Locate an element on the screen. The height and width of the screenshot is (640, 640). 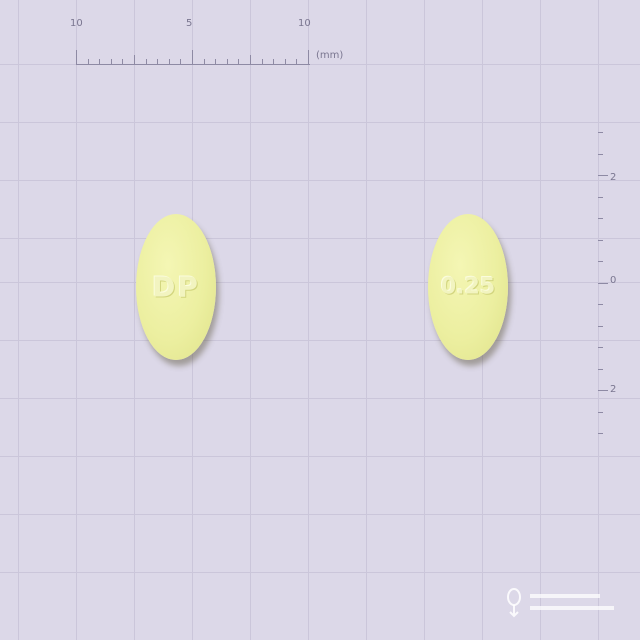
tablet-back: 0.25 is located at coordinates (468, 287).